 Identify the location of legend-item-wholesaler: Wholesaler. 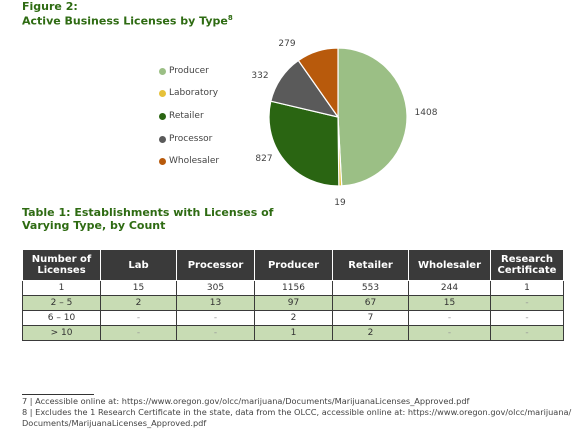
(189, 161).